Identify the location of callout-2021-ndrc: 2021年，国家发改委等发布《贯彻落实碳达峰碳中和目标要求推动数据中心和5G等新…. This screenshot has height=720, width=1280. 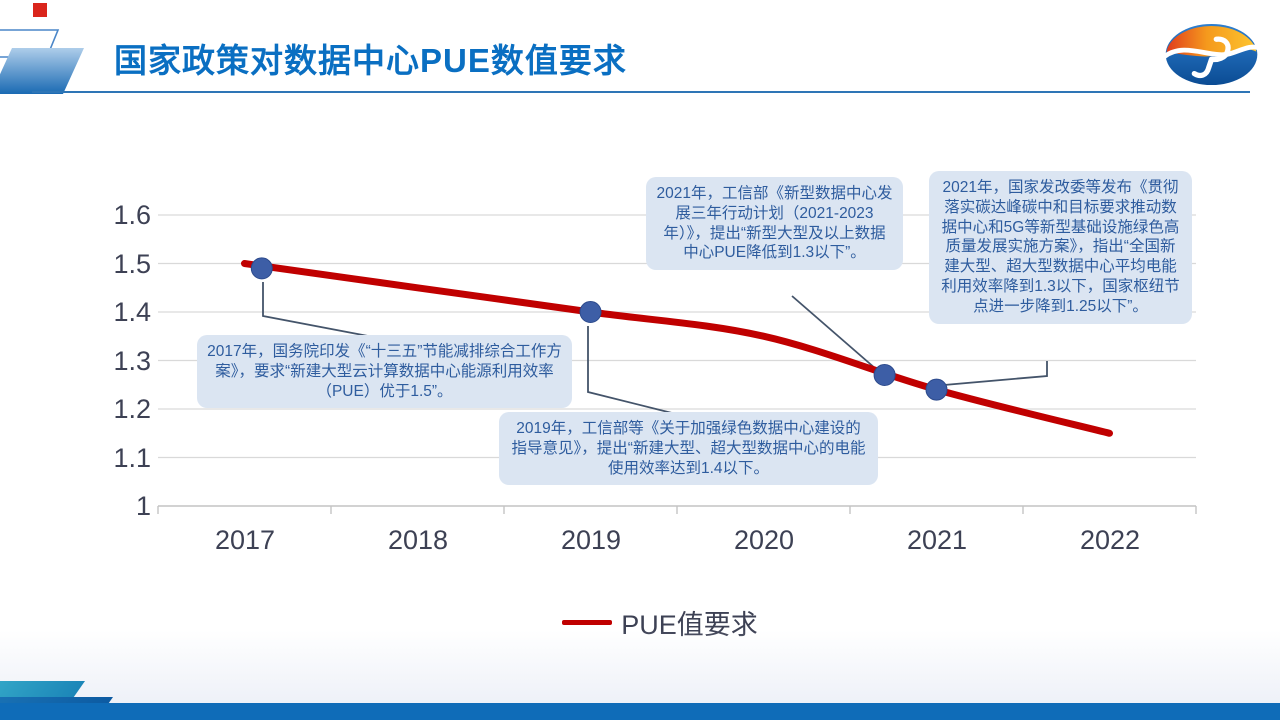
(1060, 247).